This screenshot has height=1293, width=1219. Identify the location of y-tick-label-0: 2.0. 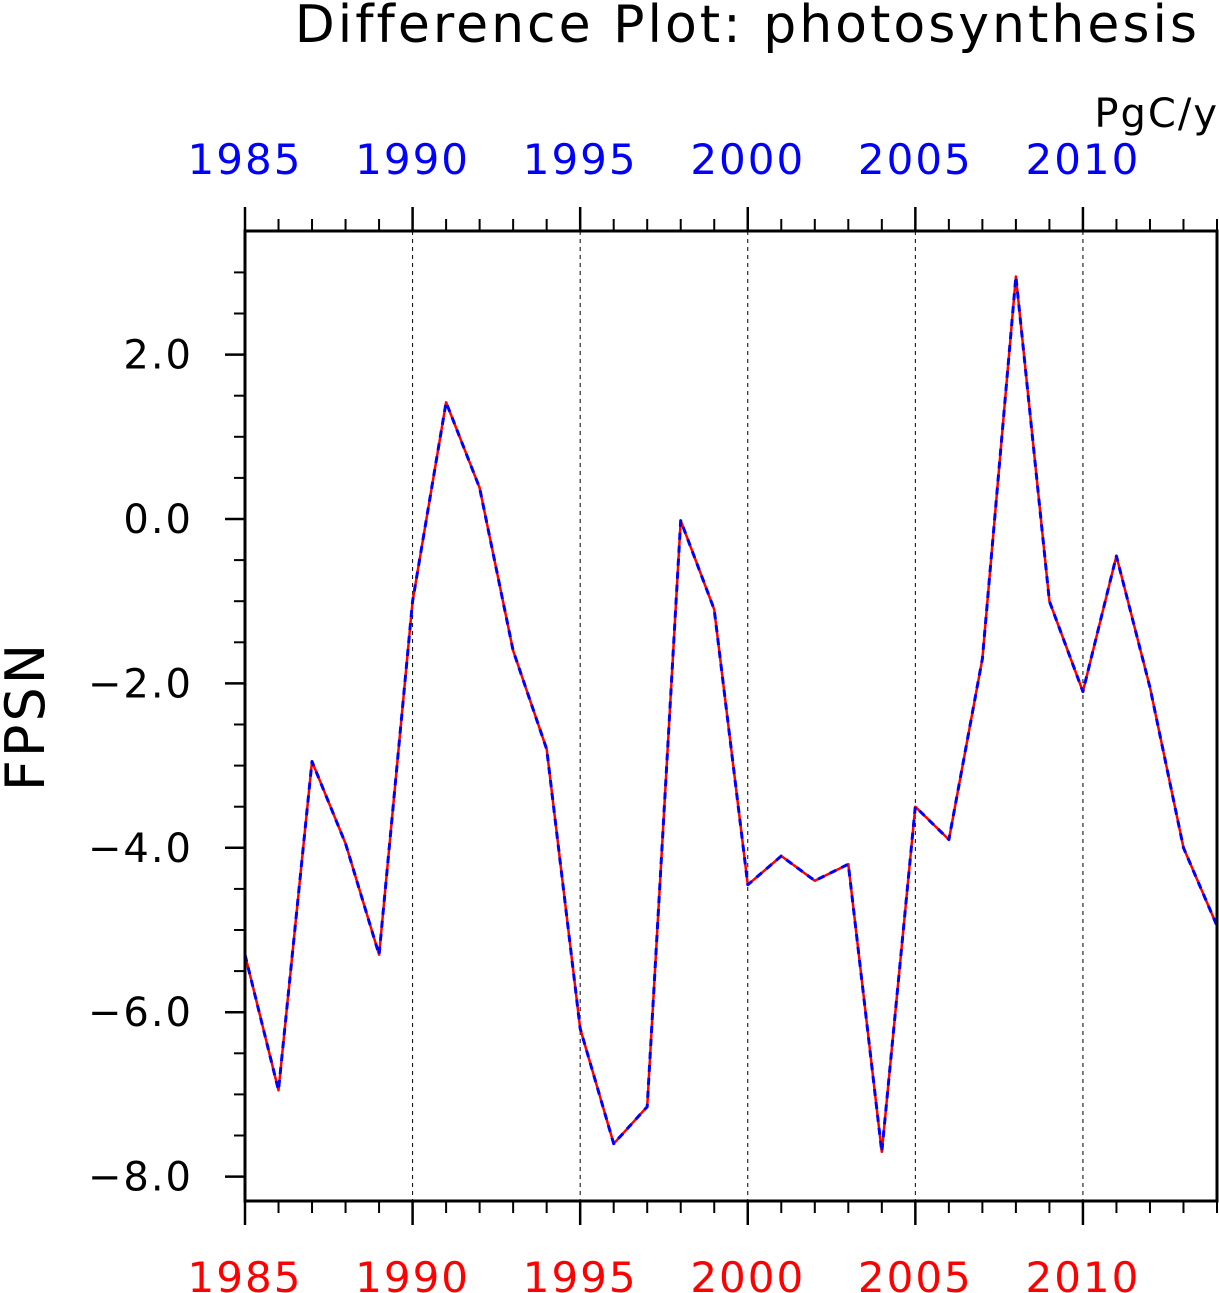
(158, 356).